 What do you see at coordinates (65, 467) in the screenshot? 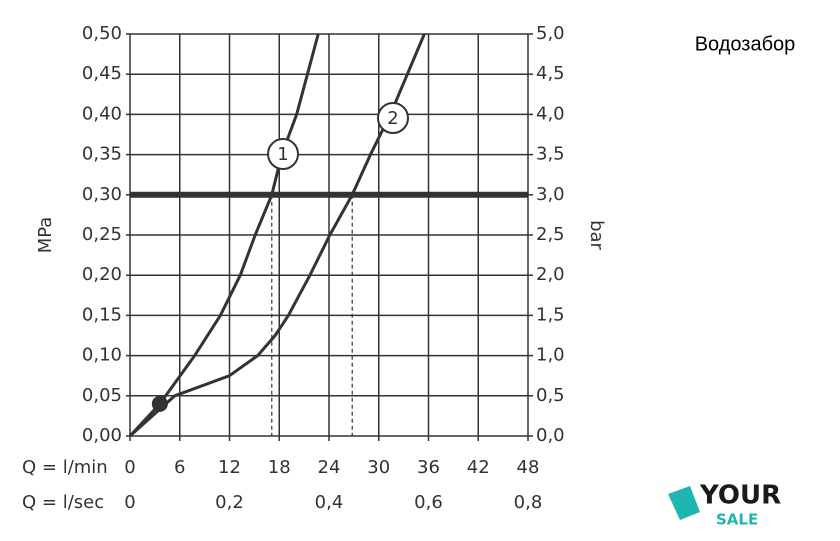
I see `x-axis-label: Q = l/min` at bounding box center [65, 467].